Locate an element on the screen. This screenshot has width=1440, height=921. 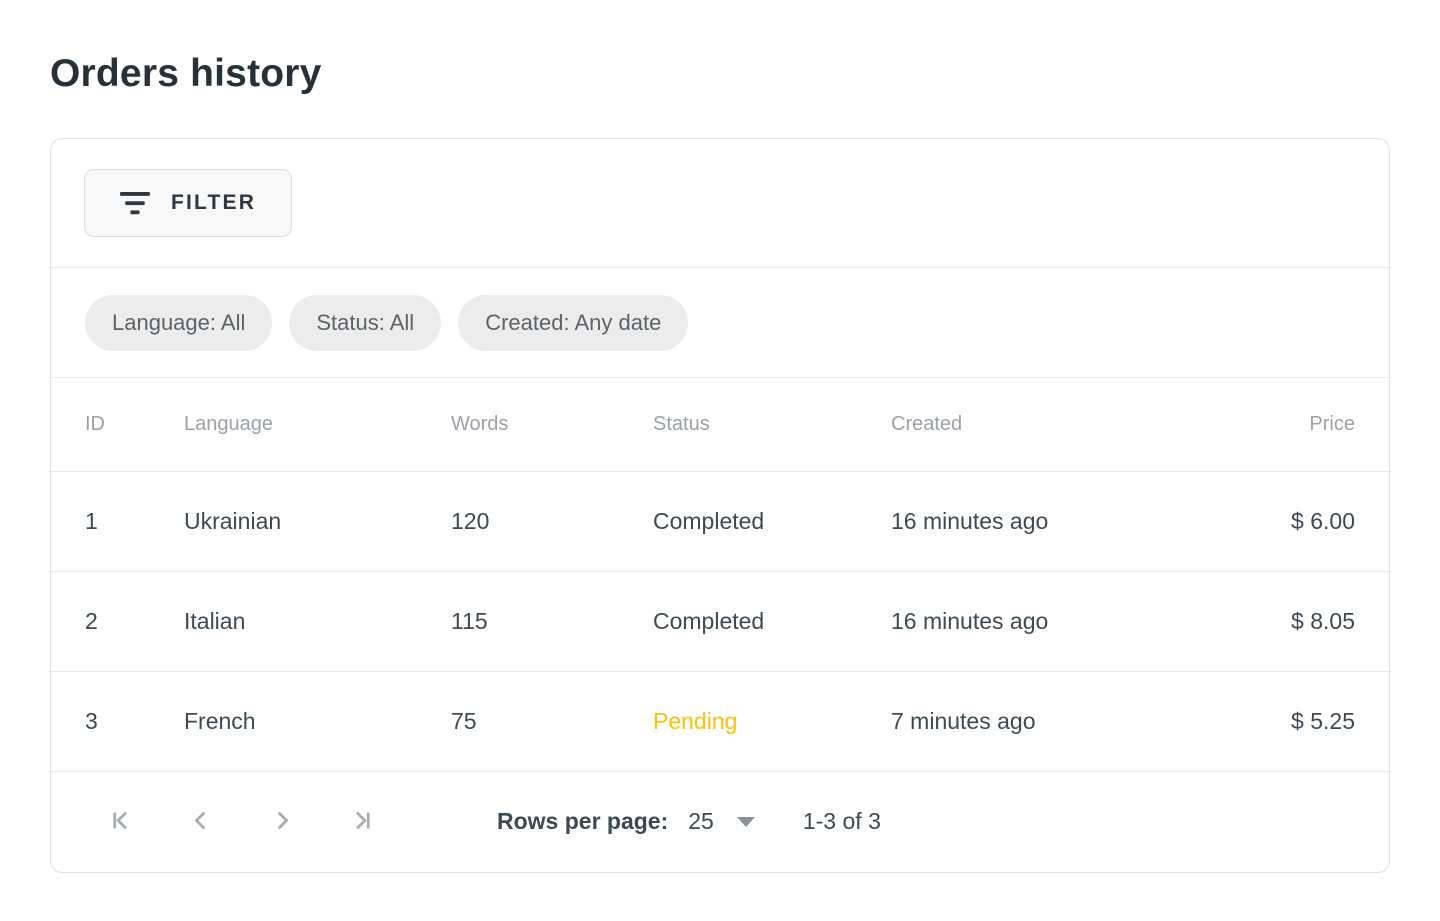
last-page-icon is located at coordinates (361, 822).